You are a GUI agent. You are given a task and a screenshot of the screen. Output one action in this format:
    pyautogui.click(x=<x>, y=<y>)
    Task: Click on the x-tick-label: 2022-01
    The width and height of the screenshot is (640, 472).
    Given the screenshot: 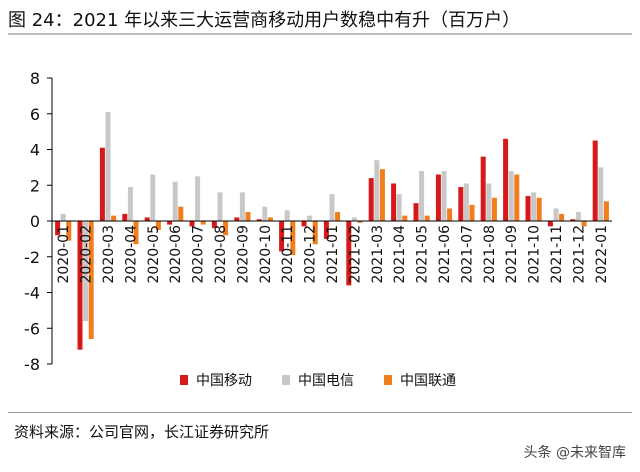 What is the action you would take?
    pyautogui.click(x=602, y=254)
    